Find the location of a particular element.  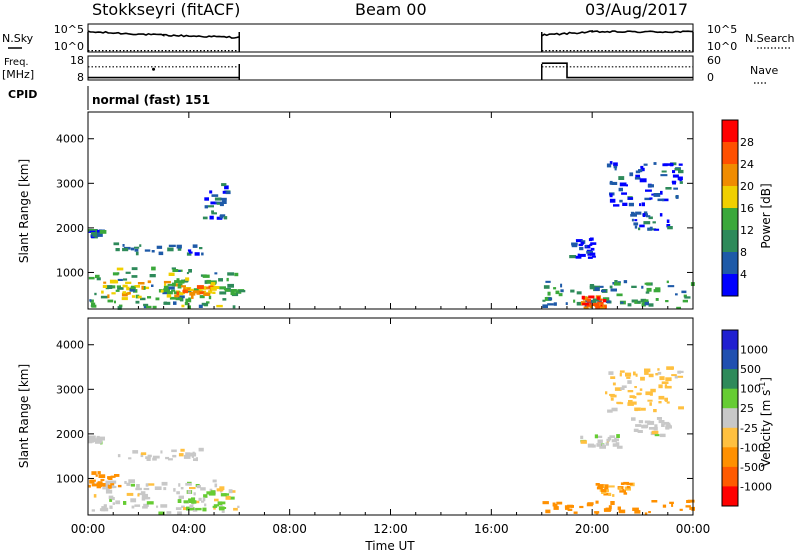

power-y-axis-label: Slant Range [km] is located at coordinates (24, 211).